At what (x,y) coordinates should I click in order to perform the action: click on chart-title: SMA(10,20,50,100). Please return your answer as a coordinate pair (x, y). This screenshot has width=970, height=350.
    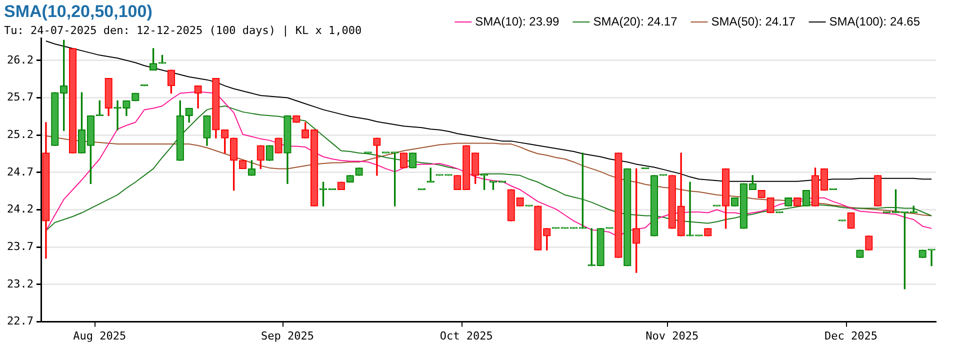
    Looking at the image, I should click on (78, 12).